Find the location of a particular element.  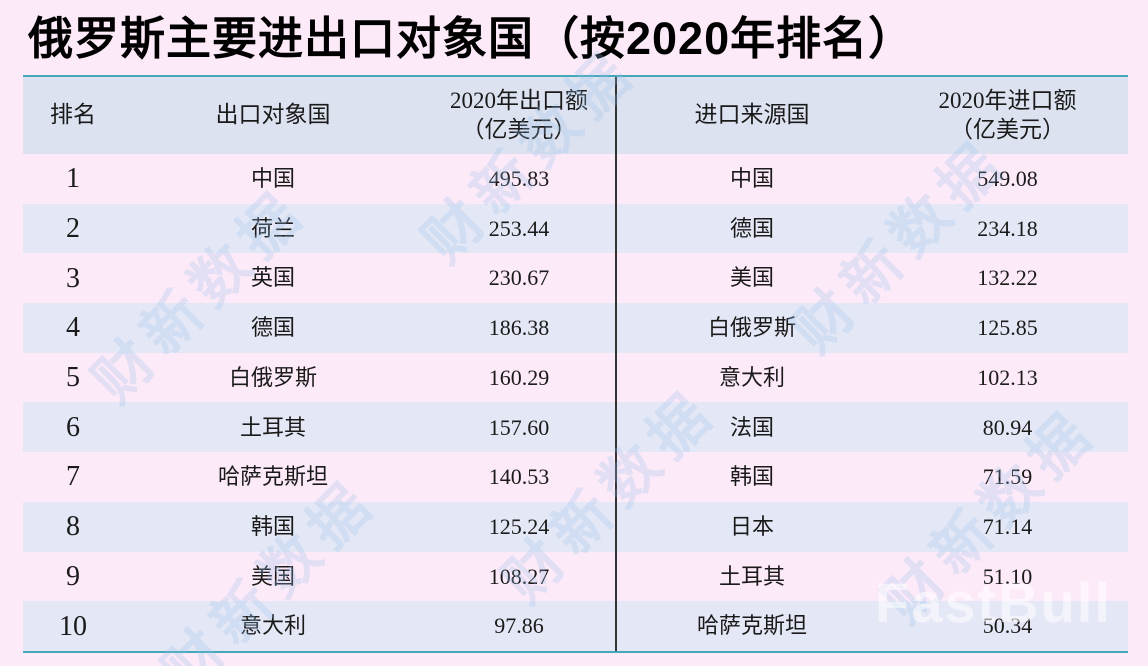

table-row: 2 荷兰 253.44 德国 234.18 is located at coordinates (575, 228).